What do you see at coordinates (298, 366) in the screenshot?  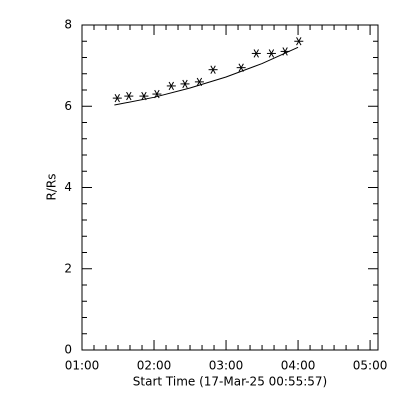 I see `x-tick-label: 04:00` at bounding box center [298, 366].